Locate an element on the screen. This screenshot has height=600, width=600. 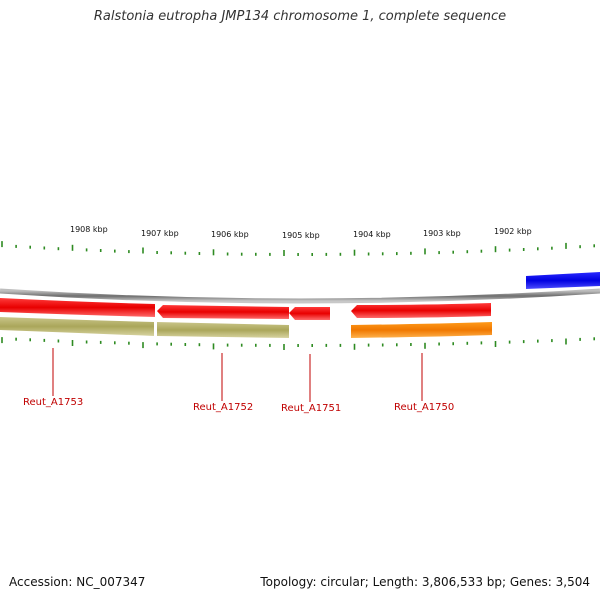
scale-label-1906: 1906 kbp is located at coordinates (230, 234).